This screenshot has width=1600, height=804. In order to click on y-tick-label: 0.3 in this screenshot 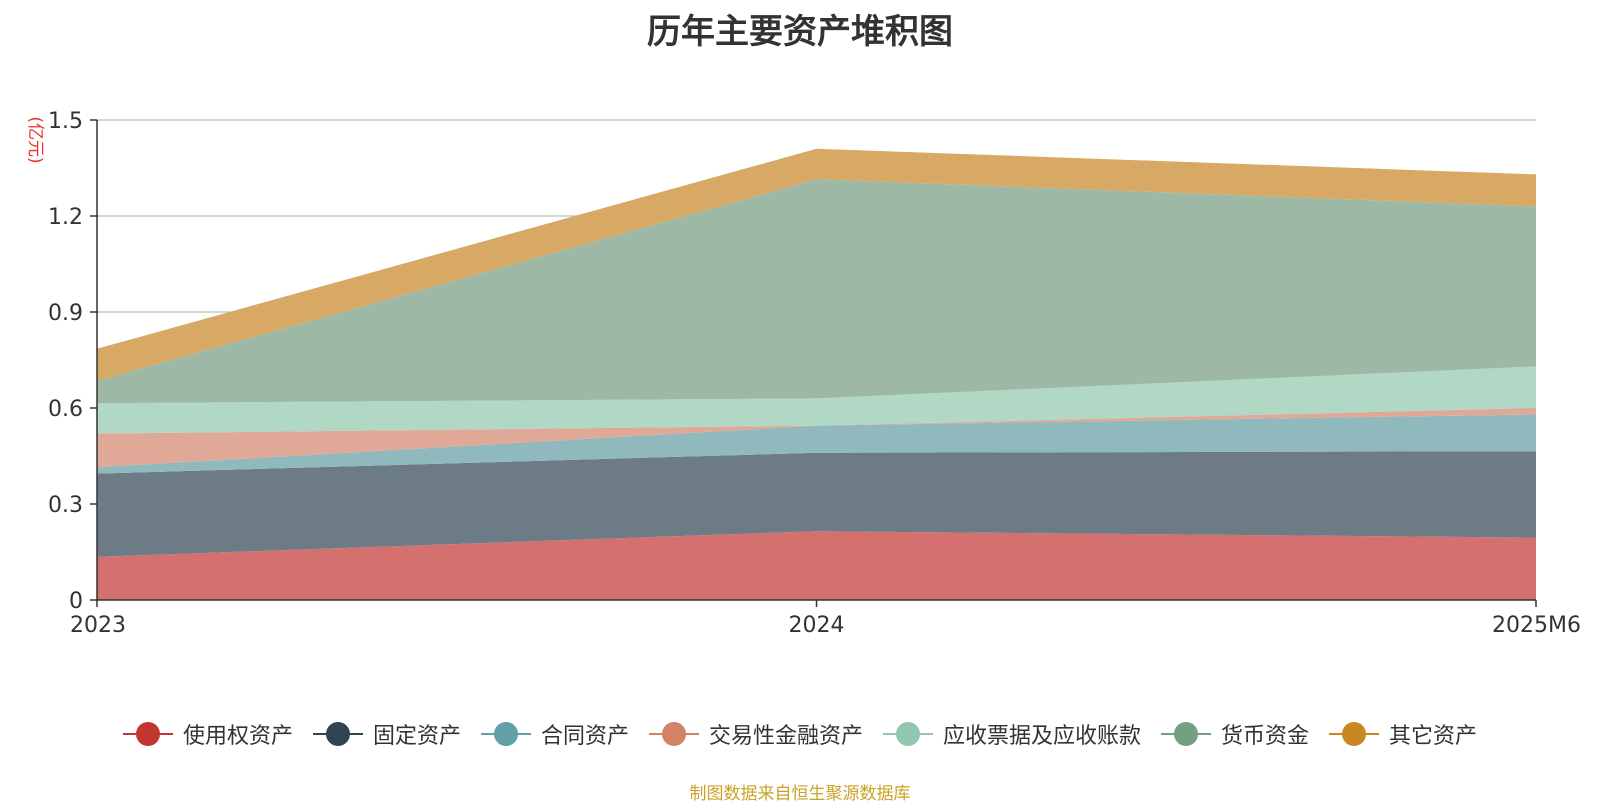, I will do `click(65, 505)`.